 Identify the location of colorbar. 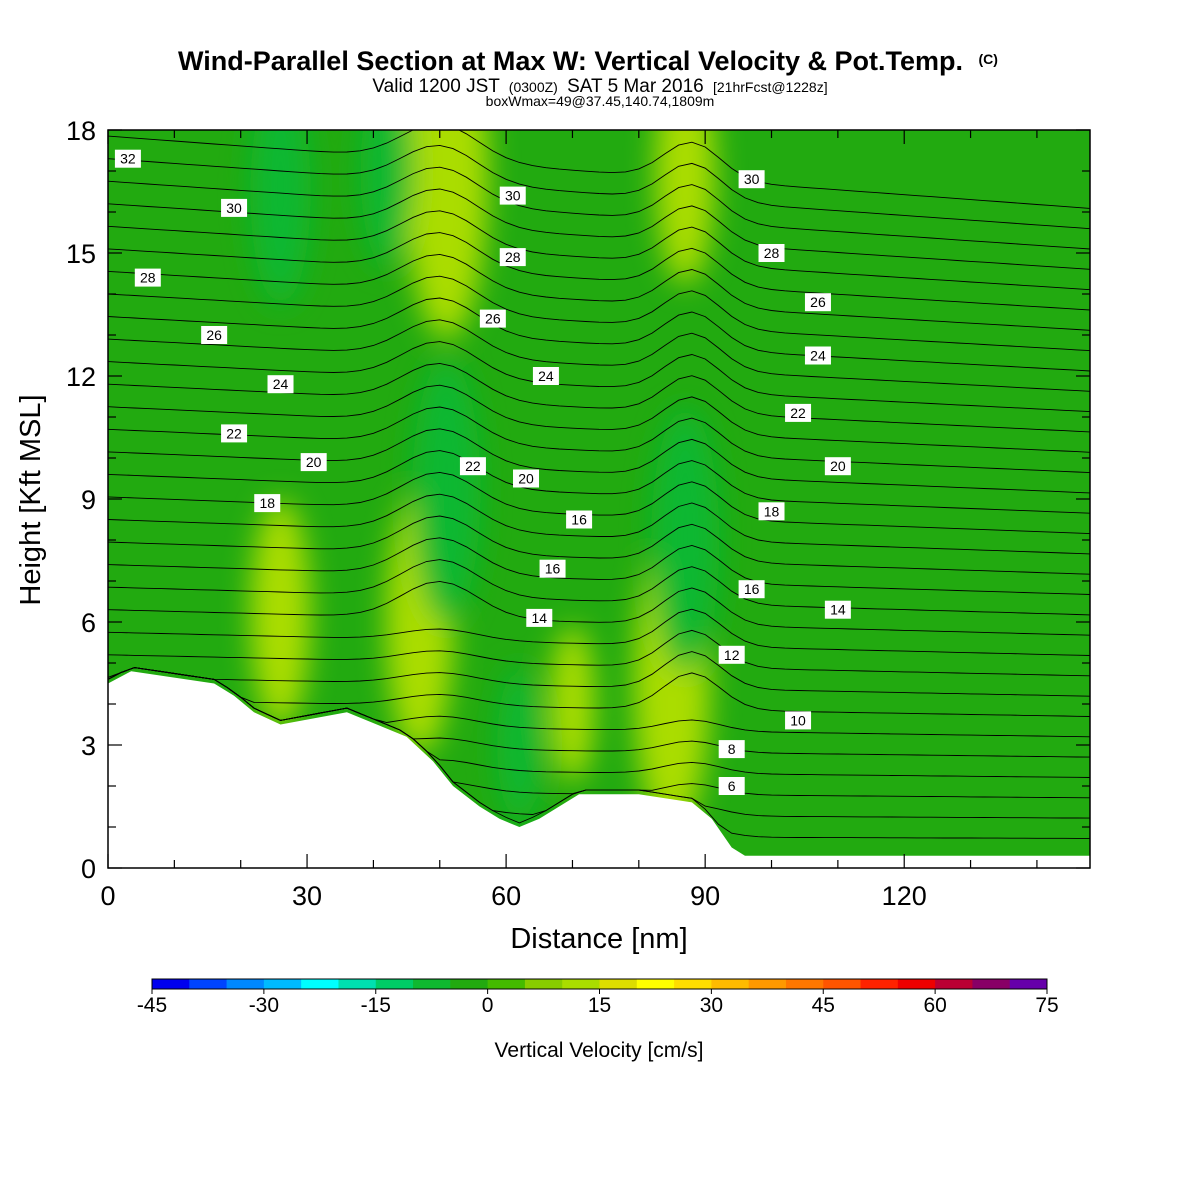
(599, 984).